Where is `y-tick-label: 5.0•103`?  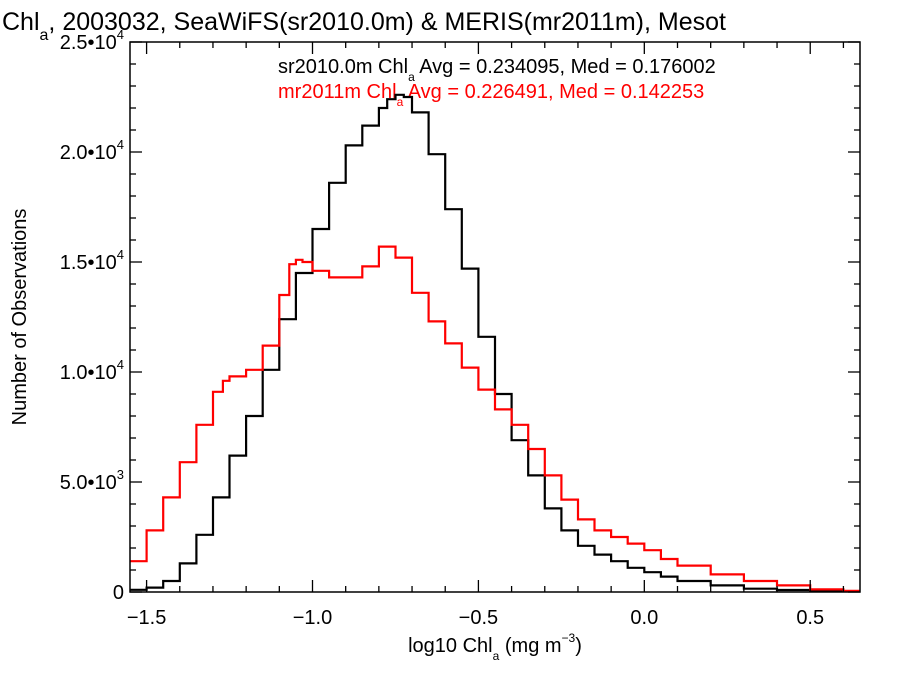
y-tick-label: 5.0•103 is located at coordinates (92, 480).